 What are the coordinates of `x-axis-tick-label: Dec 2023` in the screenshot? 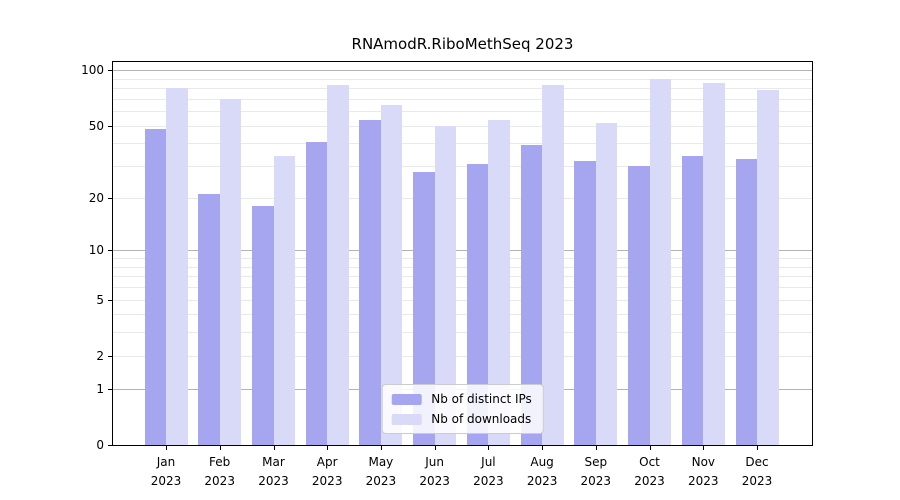 It's located at (757, 471).